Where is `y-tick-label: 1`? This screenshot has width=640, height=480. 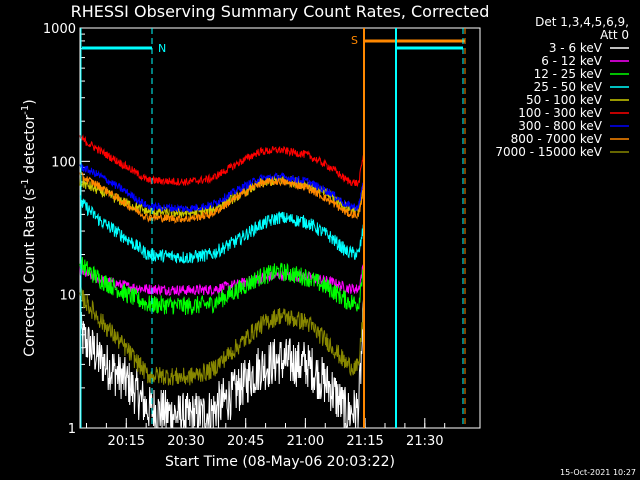
y-tick-label: 1 is located at coordinates (72, 429).